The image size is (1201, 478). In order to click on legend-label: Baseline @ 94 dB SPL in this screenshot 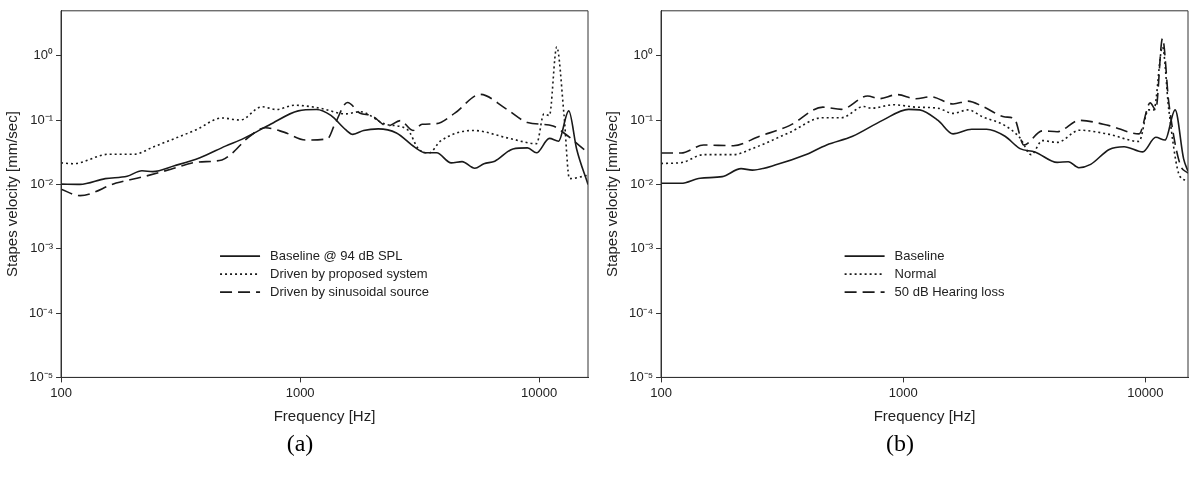, I will do `click(336, 255)`.